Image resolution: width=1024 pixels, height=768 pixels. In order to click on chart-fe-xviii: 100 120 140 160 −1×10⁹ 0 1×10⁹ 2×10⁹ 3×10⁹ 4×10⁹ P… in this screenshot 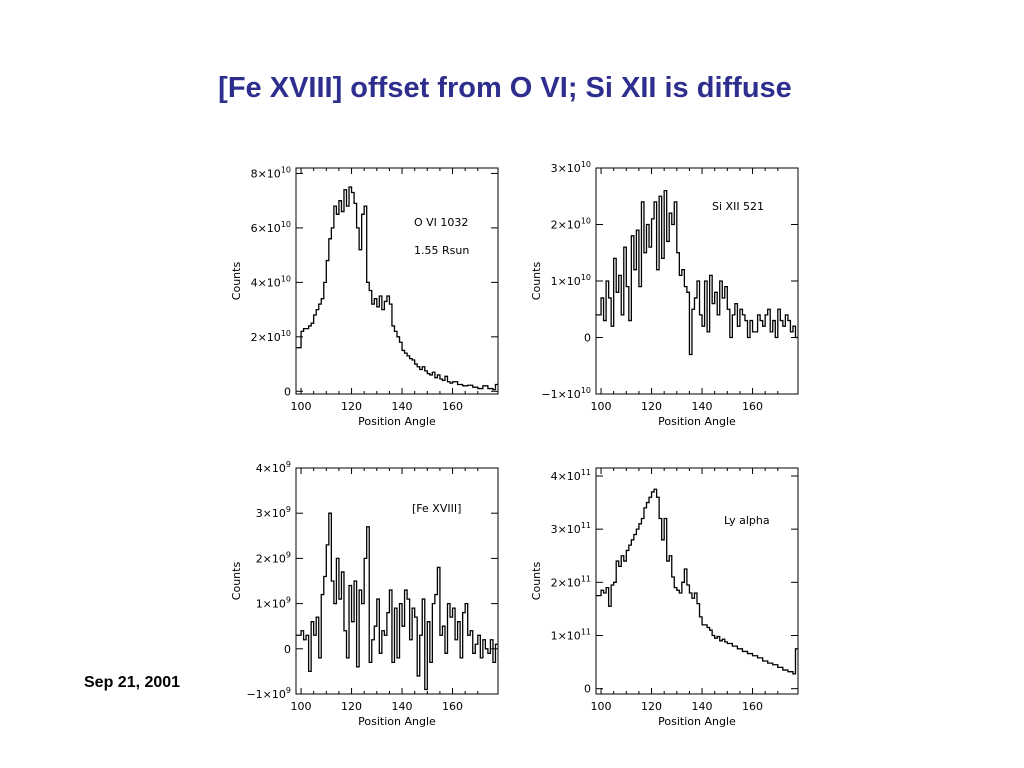, I will do `click(364, 594)`.